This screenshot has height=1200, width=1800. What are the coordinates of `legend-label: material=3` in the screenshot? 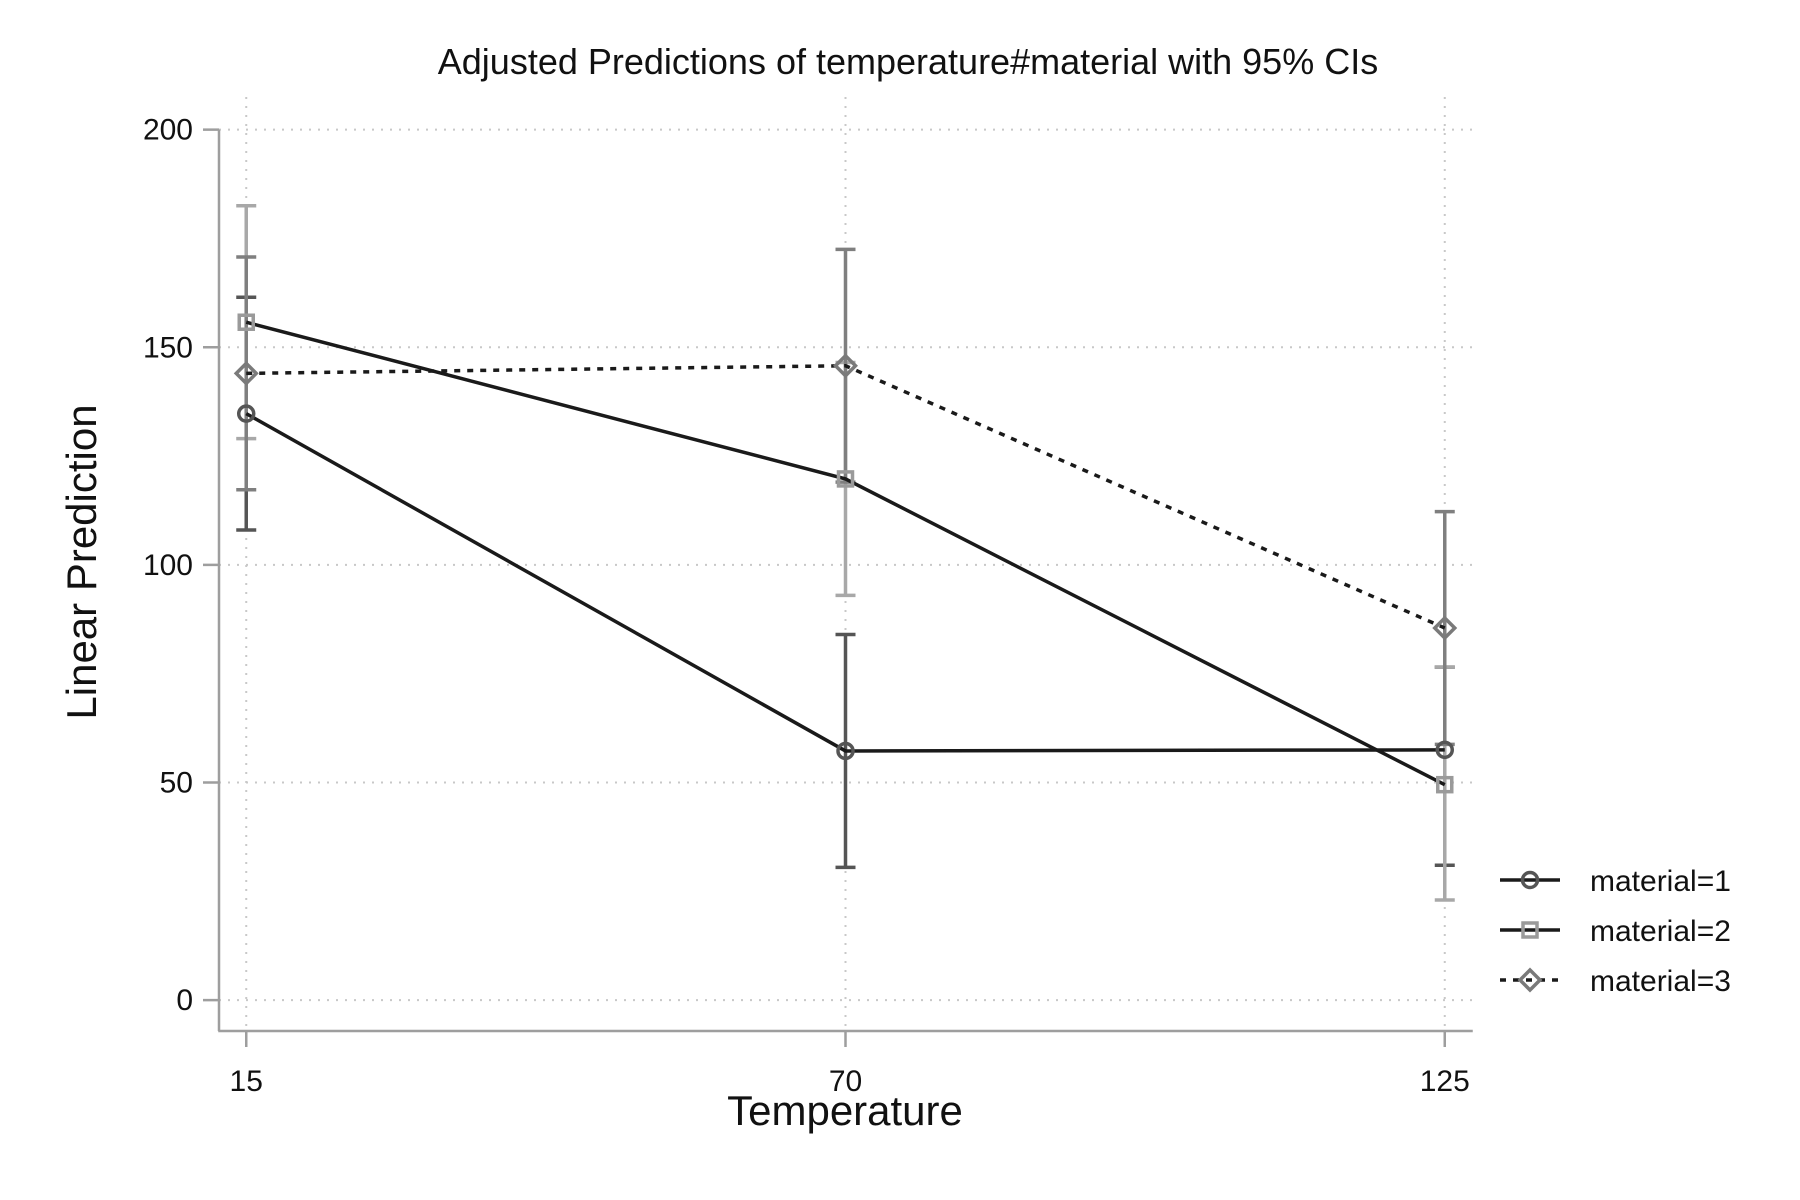 It's located at (1660, 981).